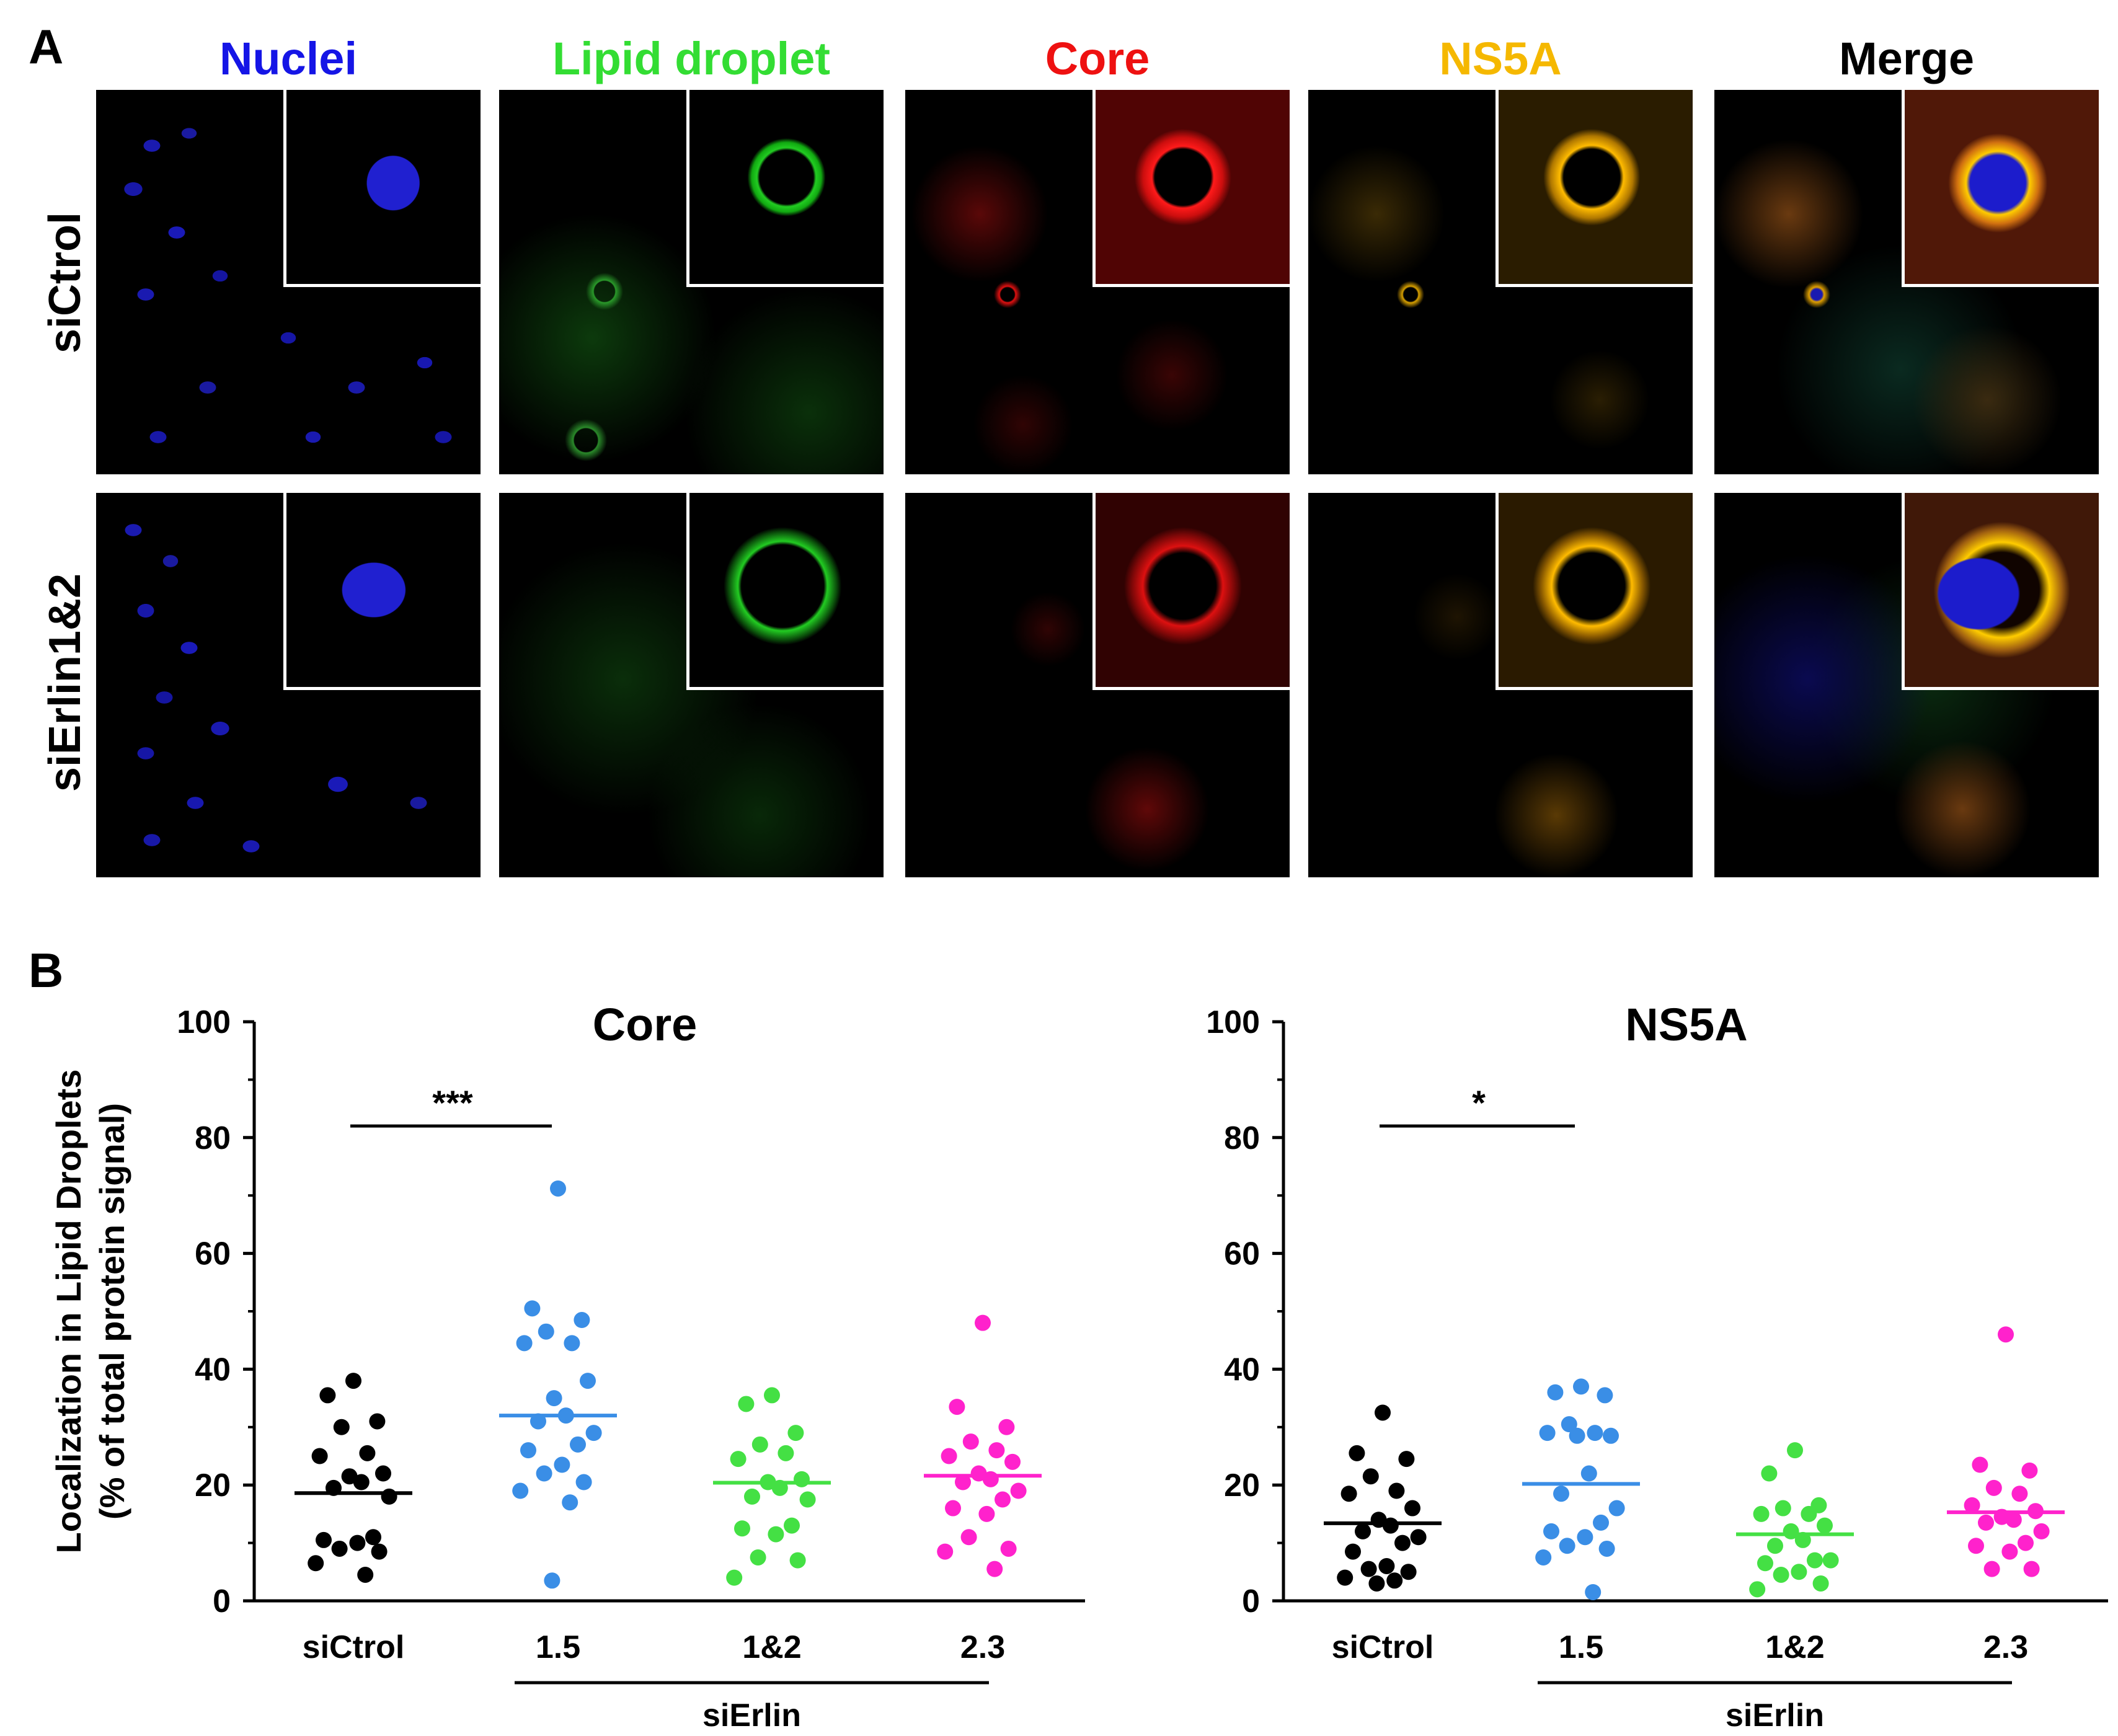 The height and width of the screenshot is (1736, 2118). I want to click on column-title-core: Core, so click(1097, 58).